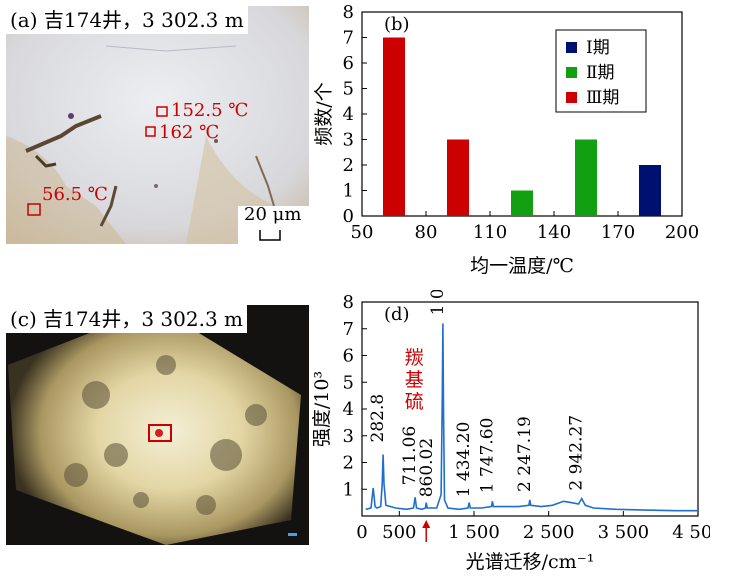 The height and width of the screenshot is (580, 746). I want to click on x-tick-label: 140, so click(554, 232).